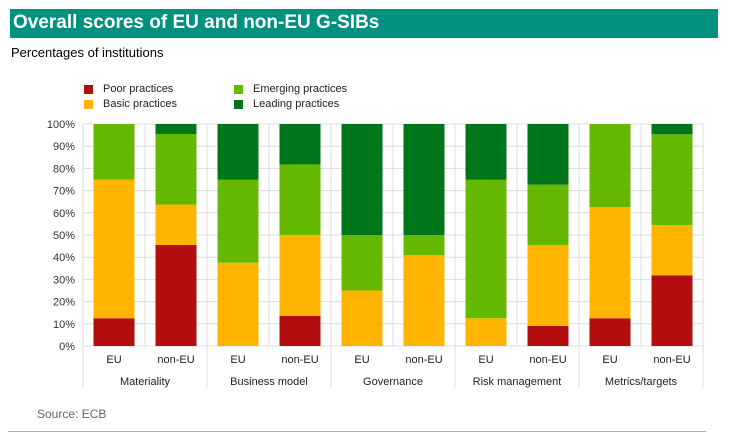  I want to click on x-group-label: Business model, so click(269, 382).